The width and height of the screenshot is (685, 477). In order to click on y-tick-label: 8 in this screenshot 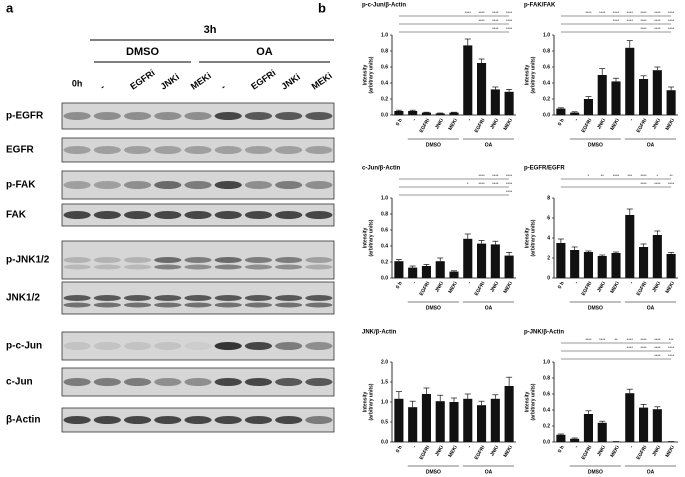, I will do `click(548, 198)`.